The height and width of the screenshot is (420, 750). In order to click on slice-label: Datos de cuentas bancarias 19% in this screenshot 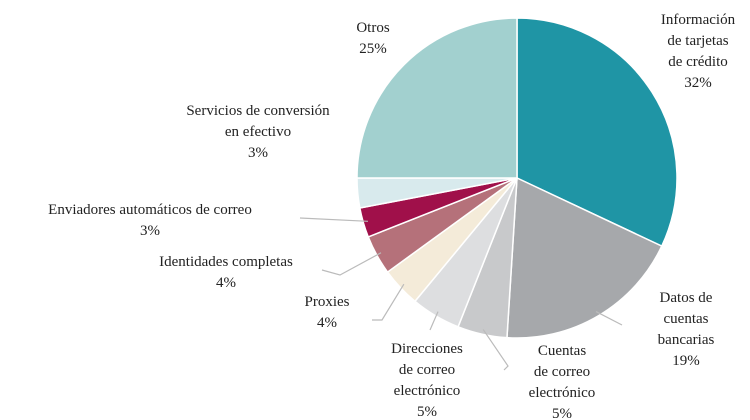, I will do `click(686, 330)`.